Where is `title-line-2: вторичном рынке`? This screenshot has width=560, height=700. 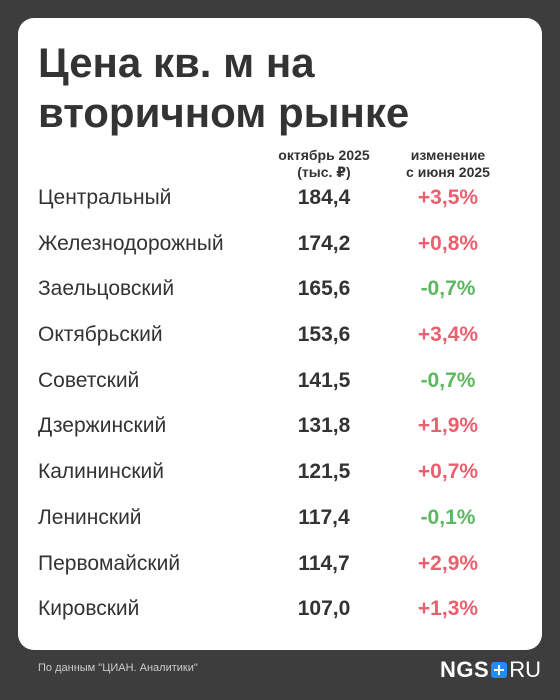
title-line-2: вторичном рынке is located at coordinates (224, 112).